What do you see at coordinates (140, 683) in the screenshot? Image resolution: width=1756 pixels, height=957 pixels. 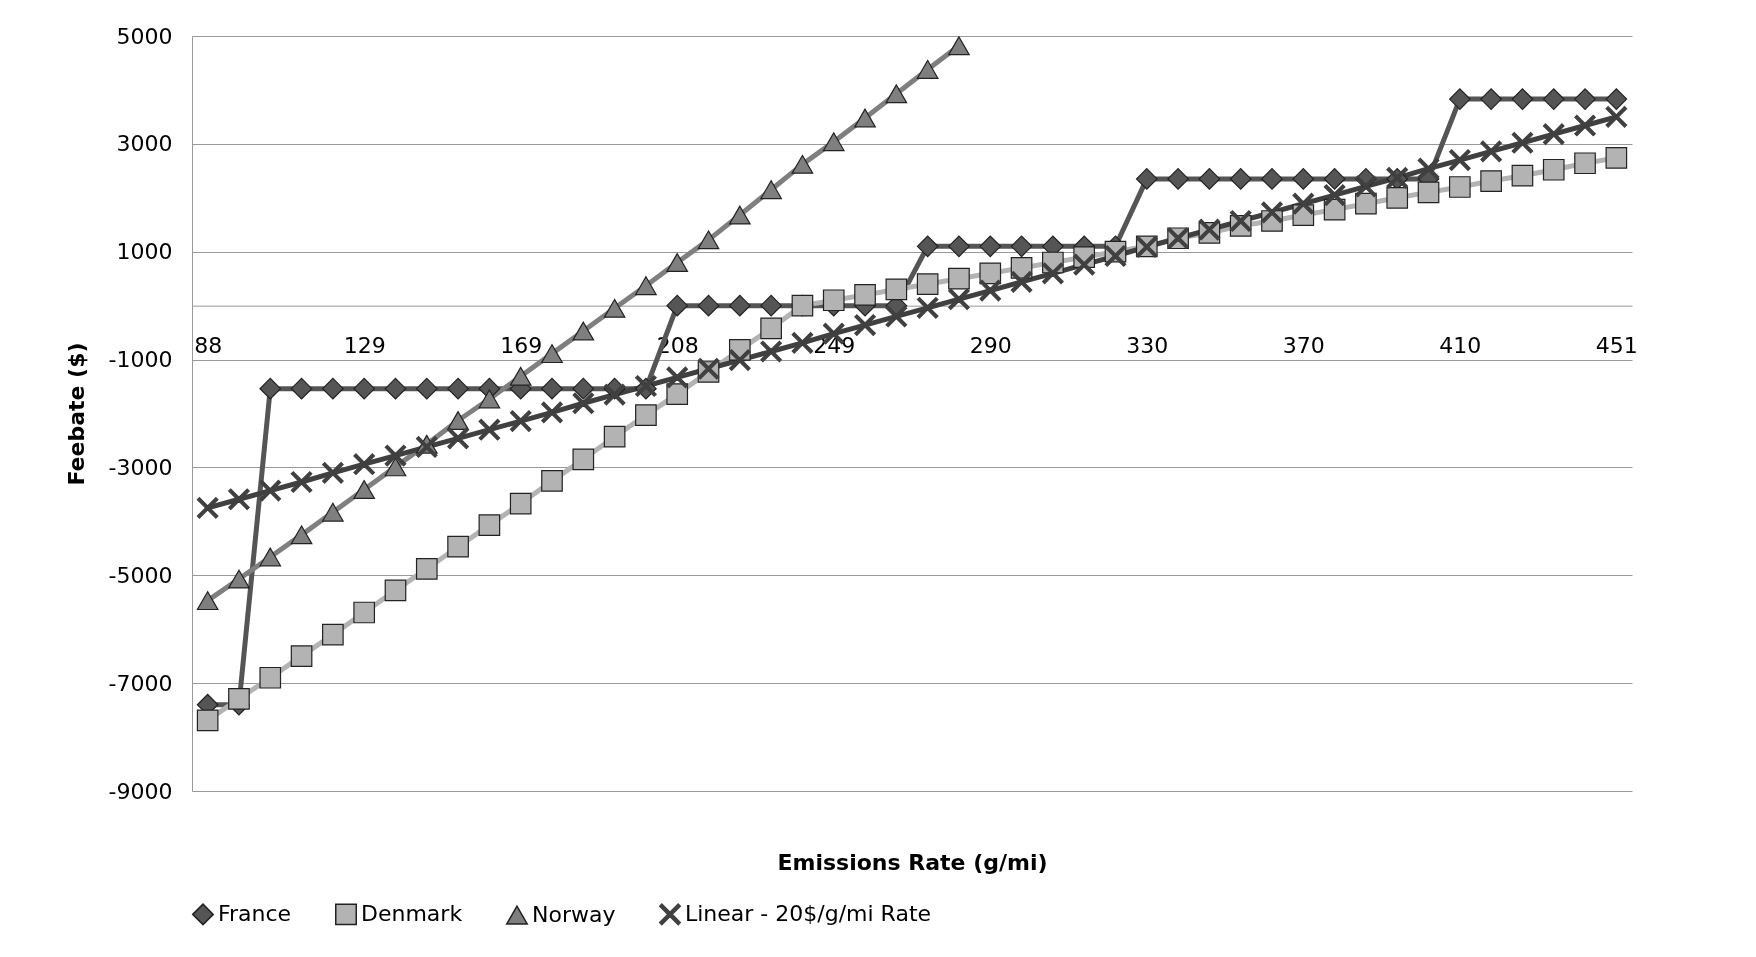 I see `y-tick-label: -7000` at bounding box center [140, 683].